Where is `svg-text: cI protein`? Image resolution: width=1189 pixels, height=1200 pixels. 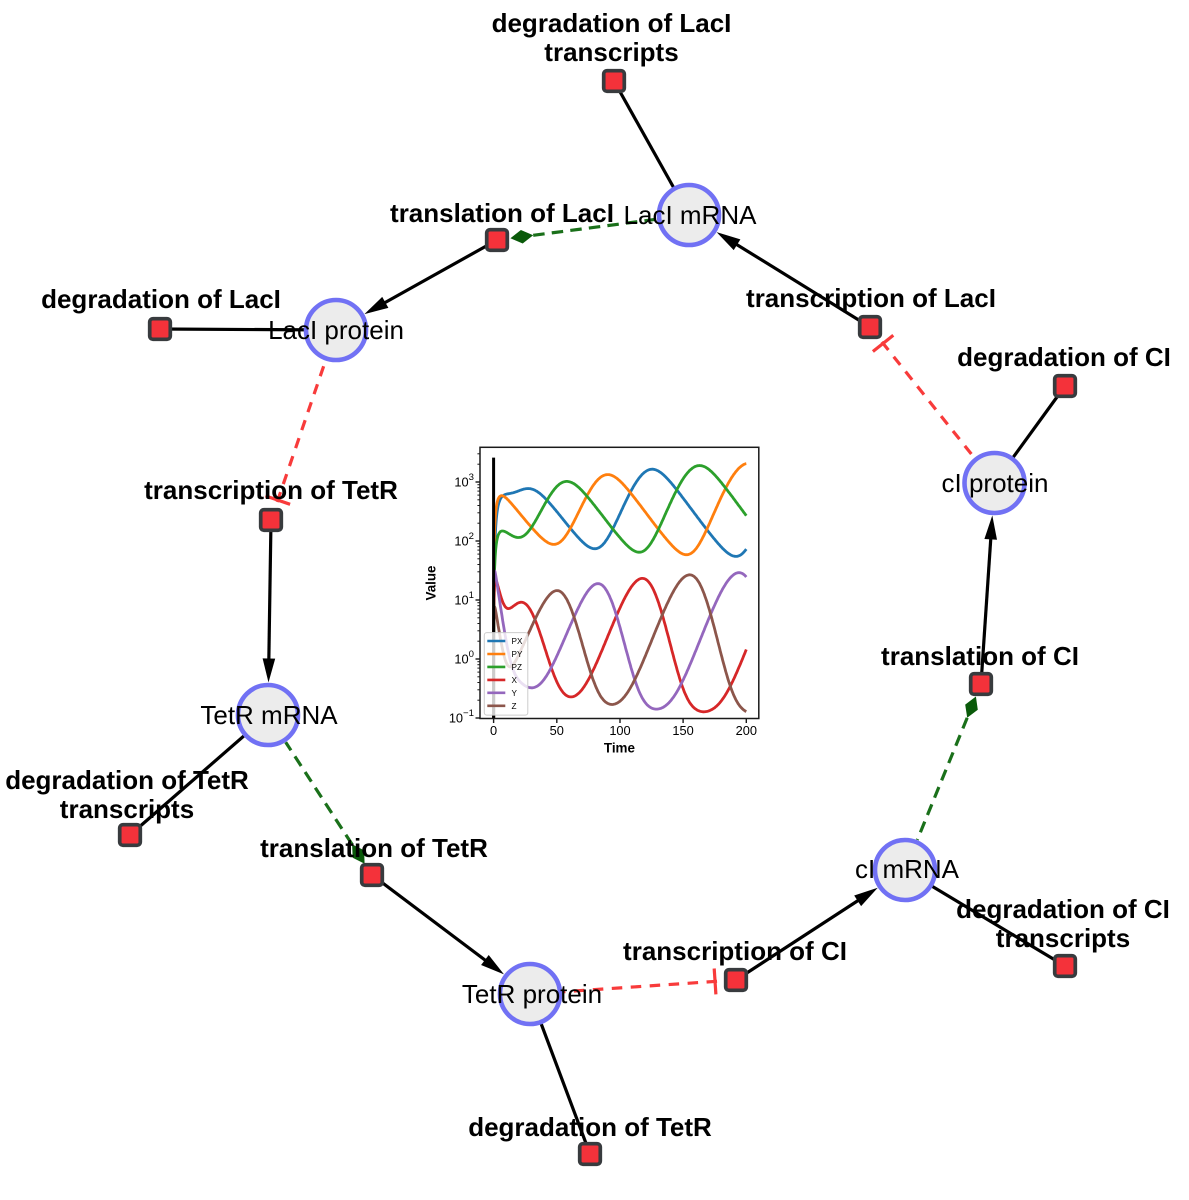
svg-text: cI protein is located at coordinates (995, 483).